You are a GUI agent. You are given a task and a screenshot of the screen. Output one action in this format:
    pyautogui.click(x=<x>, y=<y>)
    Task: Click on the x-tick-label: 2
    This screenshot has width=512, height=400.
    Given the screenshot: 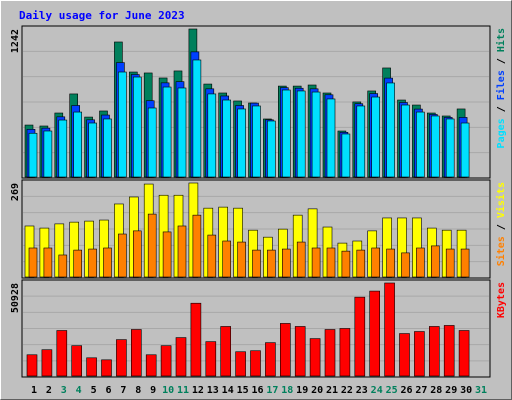 What is the action you would take?
    pyautogui.click(x=49, y=390)
    